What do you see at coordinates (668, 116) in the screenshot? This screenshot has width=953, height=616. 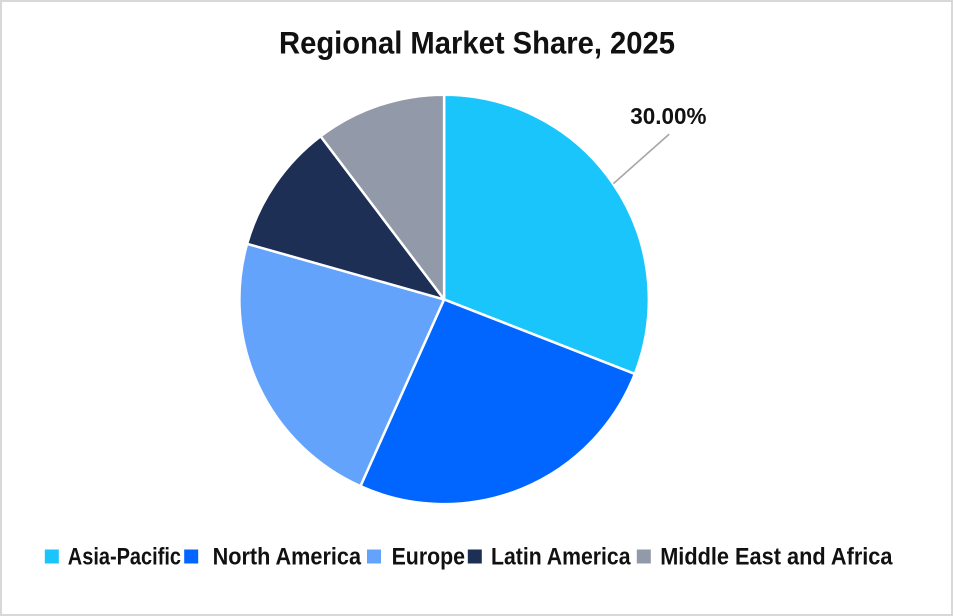 I see `svg-text: 30.00%` at bounding box center [668, 116].